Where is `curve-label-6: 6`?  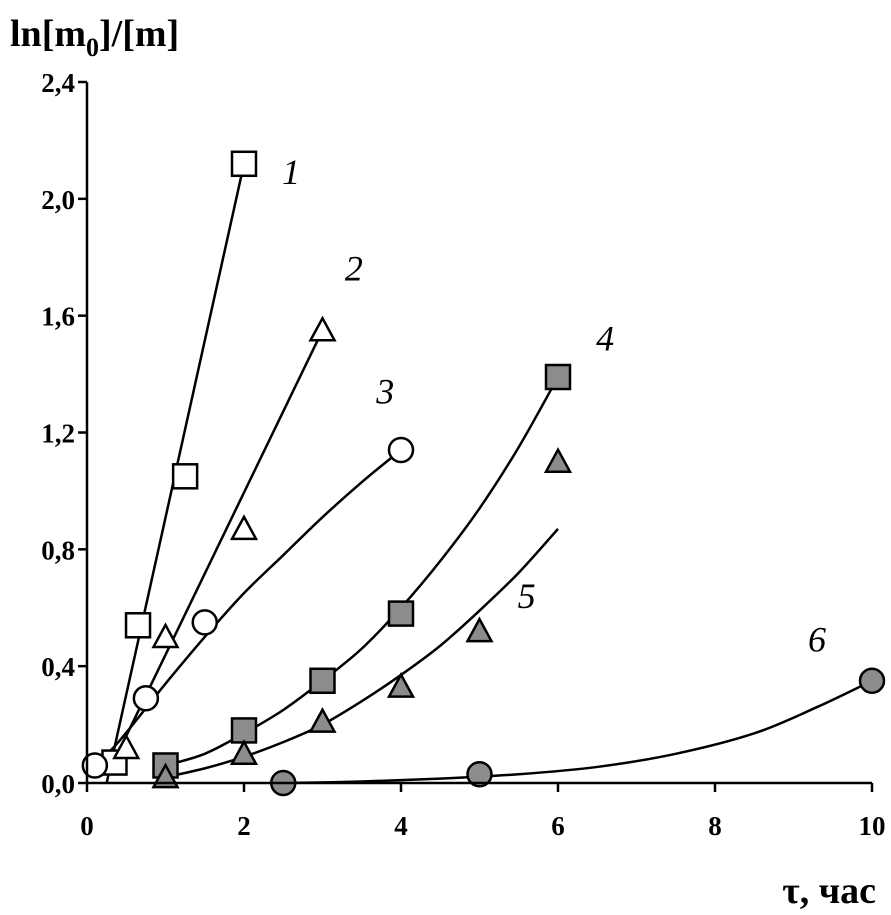
curve-label-6: 6 is located at coordinates (817, 640).